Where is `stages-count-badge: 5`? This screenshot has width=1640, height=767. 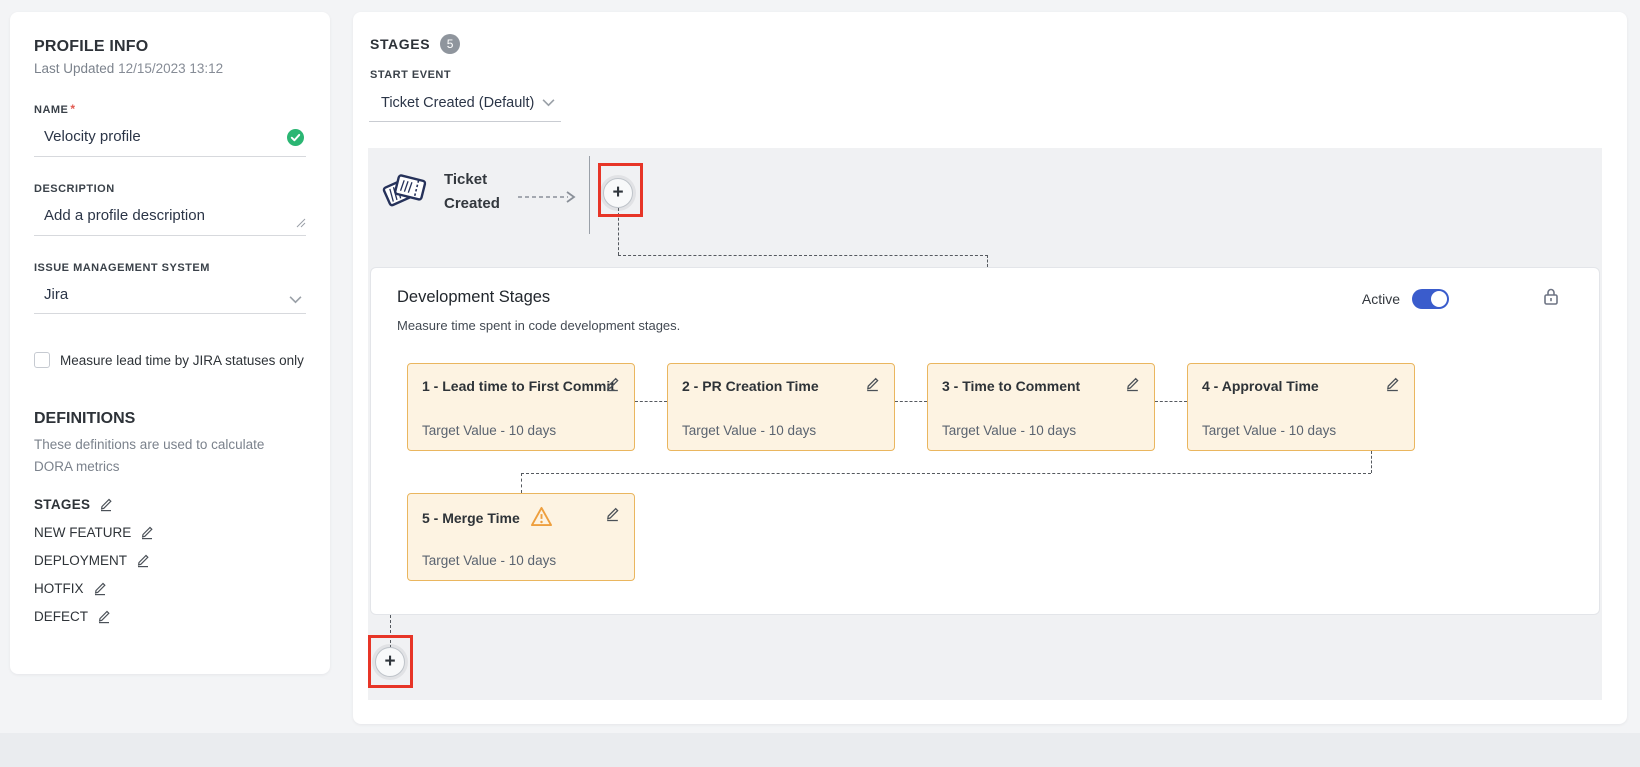
stages-count-badge: 5 is located at coordinates (450, 44).